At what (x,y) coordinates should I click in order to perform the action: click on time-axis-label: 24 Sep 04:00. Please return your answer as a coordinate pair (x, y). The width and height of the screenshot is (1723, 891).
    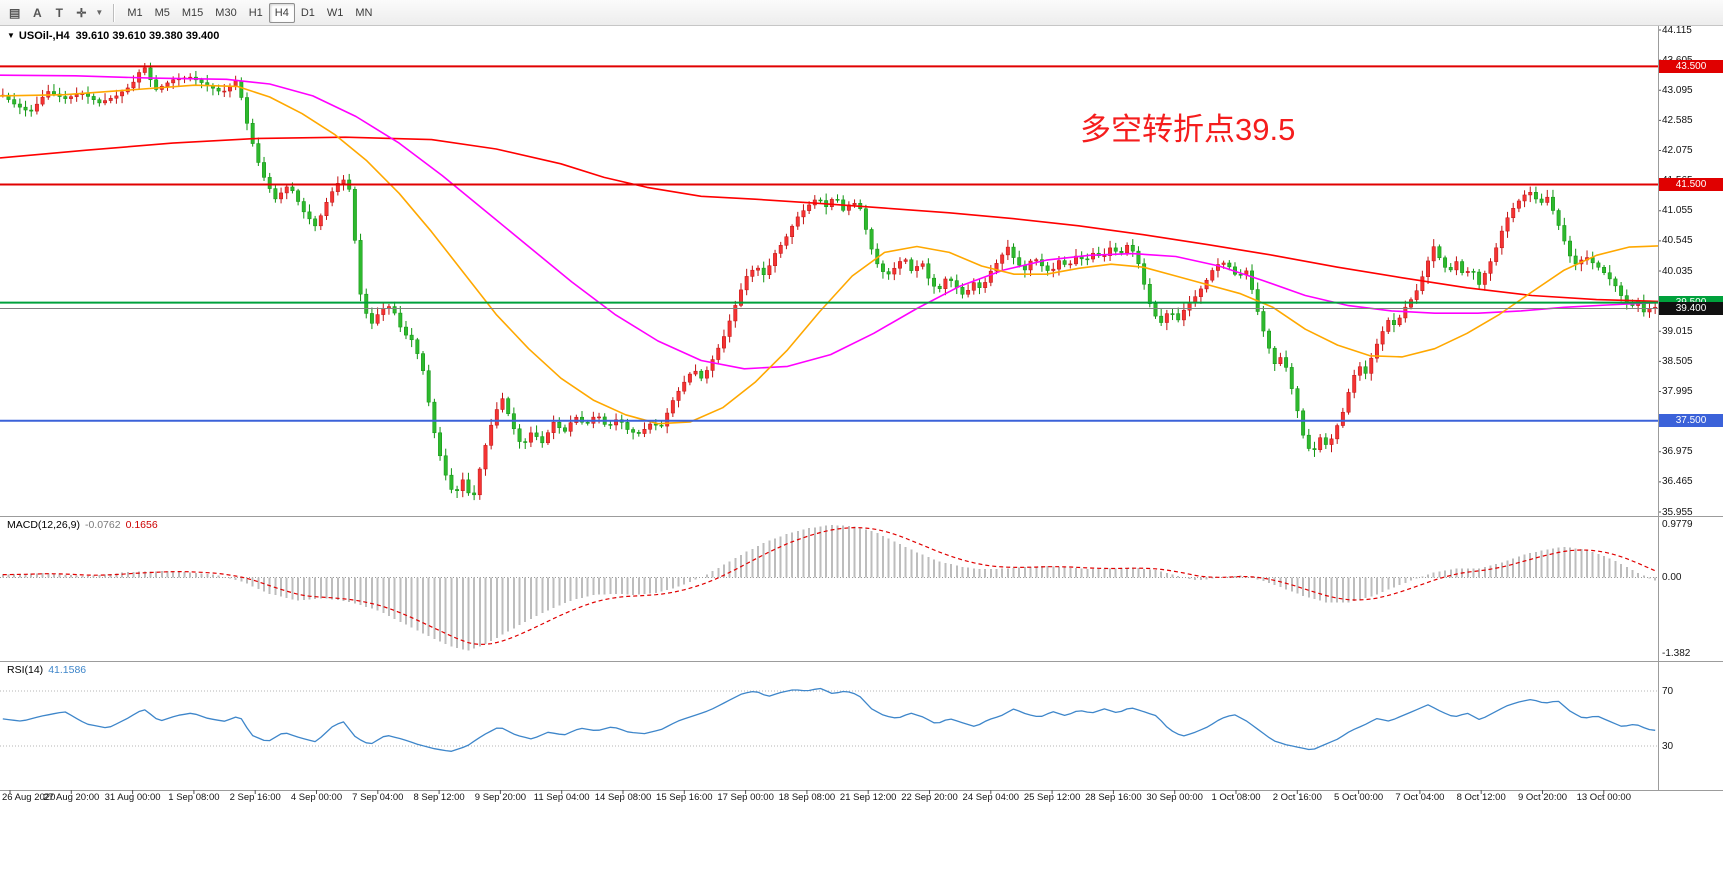
    Looking at the image, I should click on (991, 797).